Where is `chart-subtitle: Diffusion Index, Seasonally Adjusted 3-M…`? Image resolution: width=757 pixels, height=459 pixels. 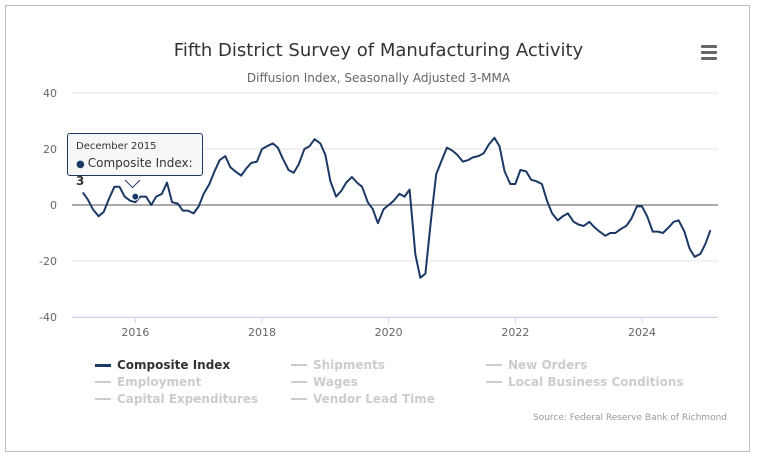
chart-subtitle: Diffusion Index, Seasonally Adjusted 3-M… is located at coordinates (378, 78).